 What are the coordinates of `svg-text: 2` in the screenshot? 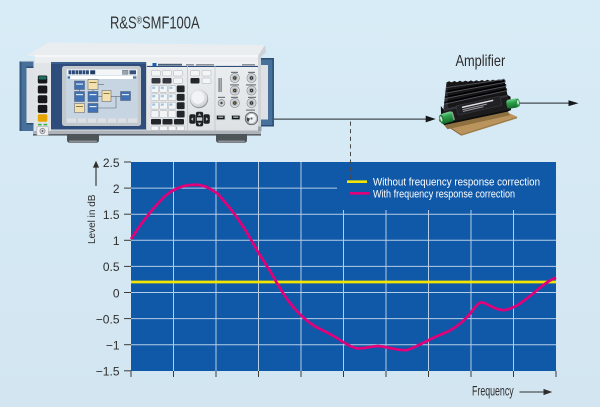 It's located at (116, 189).